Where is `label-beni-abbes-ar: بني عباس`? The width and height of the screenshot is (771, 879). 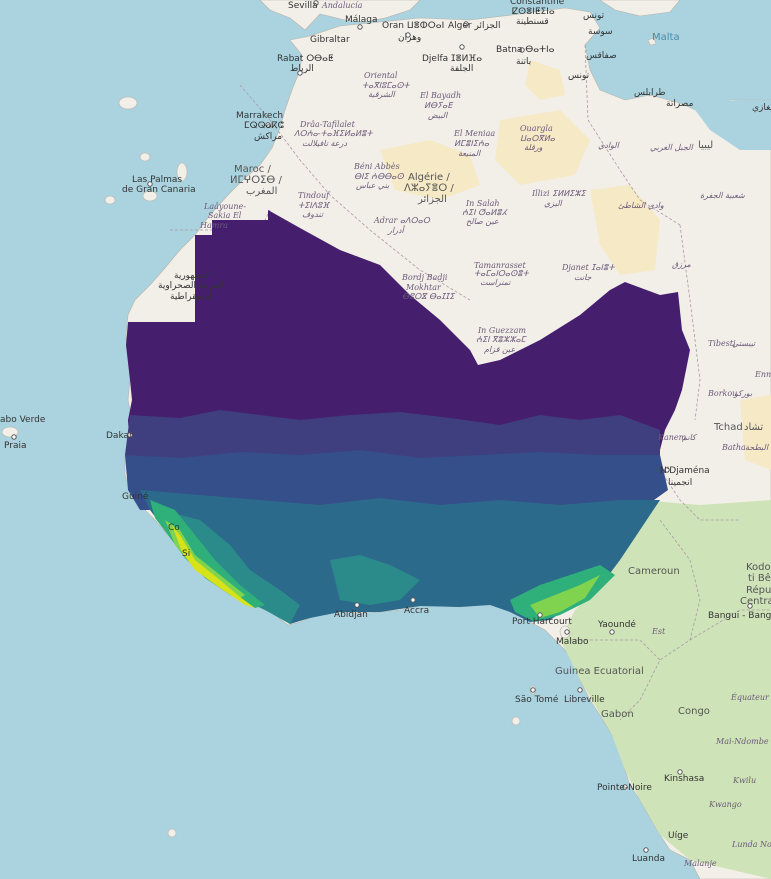 label-beni-abbes-ar: بني عباس is located at coordinates (373, 185).